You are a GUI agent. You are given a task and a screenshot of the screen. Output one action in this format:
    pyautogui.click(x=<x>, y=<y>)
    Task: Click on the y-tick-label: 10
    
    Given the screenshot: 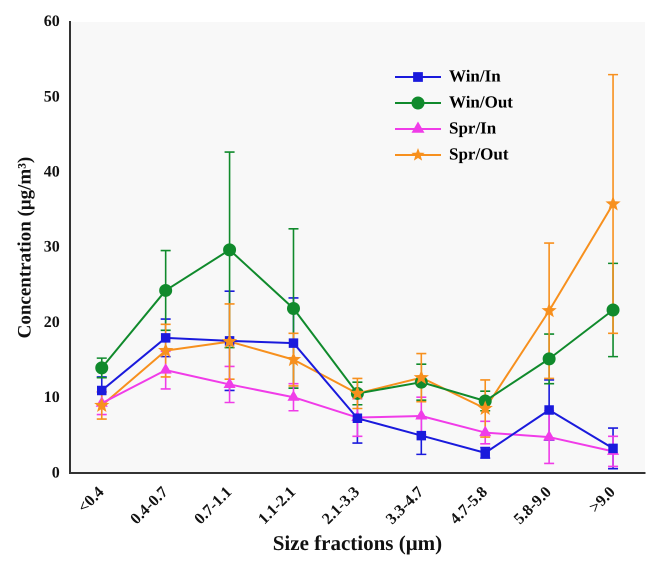 What is the action you would take?
    pyautogui.click(x=52, y=397)
    